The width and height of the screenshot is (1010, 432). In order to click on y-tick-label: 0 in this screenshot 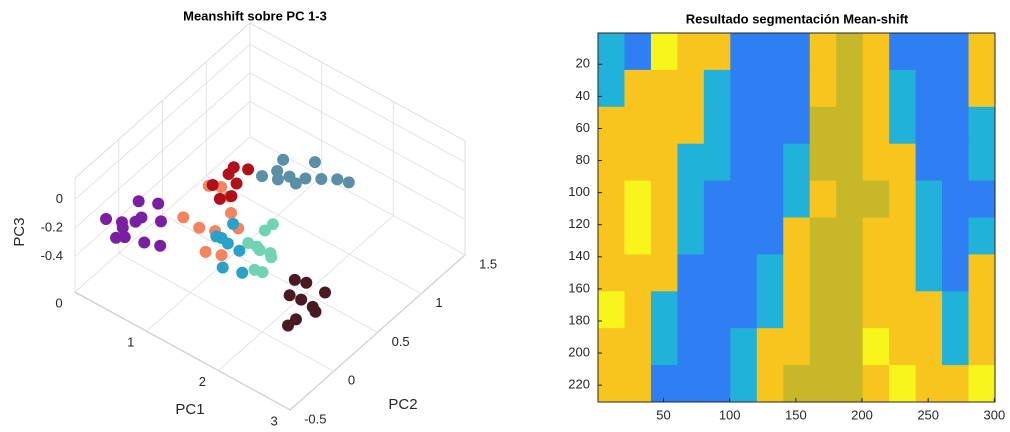, I will do `click(351, 380)`.